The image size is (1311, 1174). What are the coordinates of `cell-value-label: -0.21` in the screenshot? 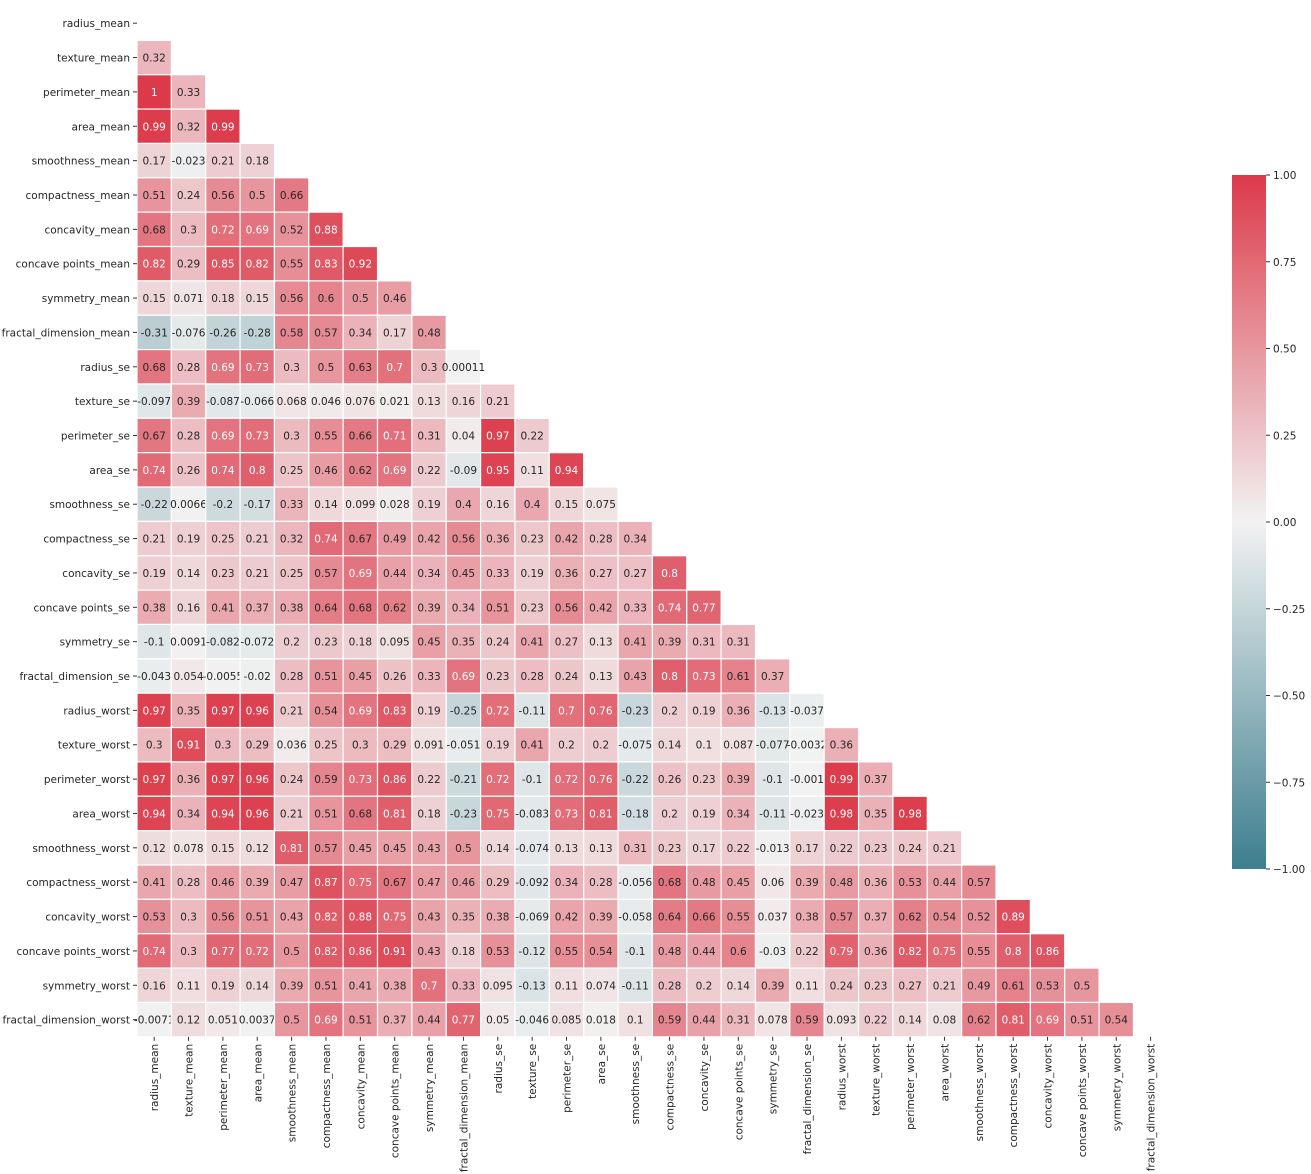 It's located at (463, 780).